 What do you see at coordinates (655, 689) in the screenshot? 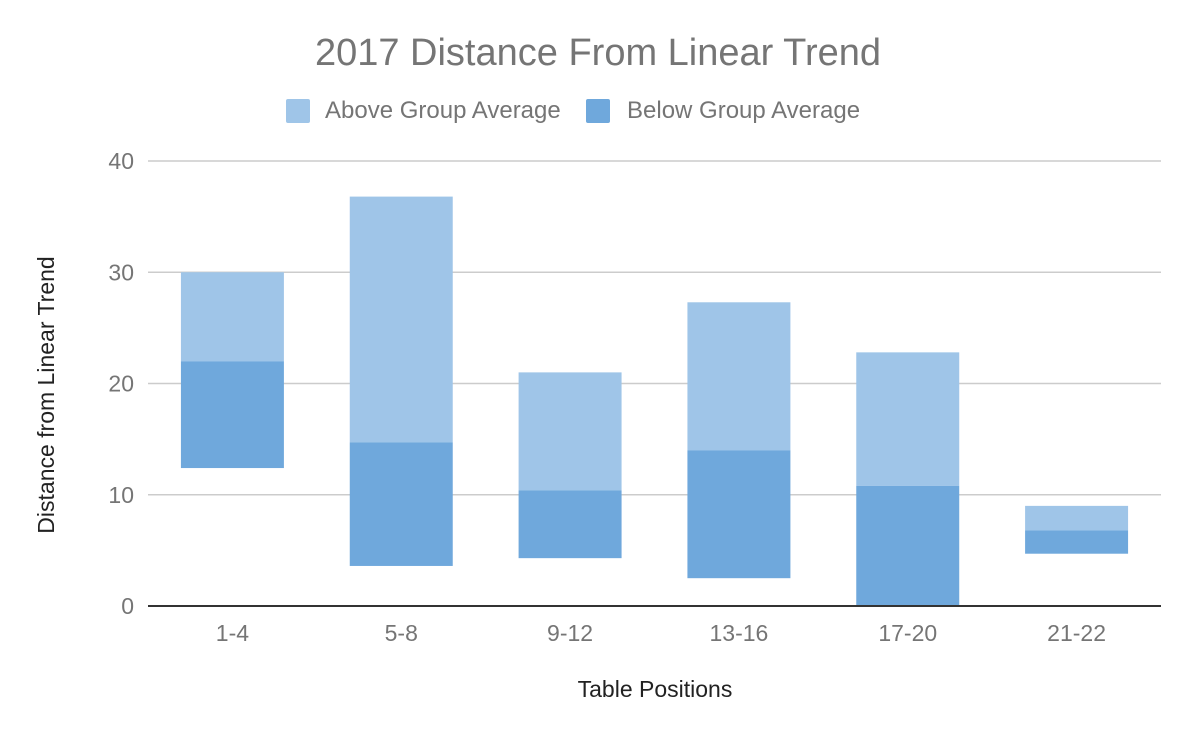
I see `x-axis-label: Table Positions` at bounding box center [655, 689].